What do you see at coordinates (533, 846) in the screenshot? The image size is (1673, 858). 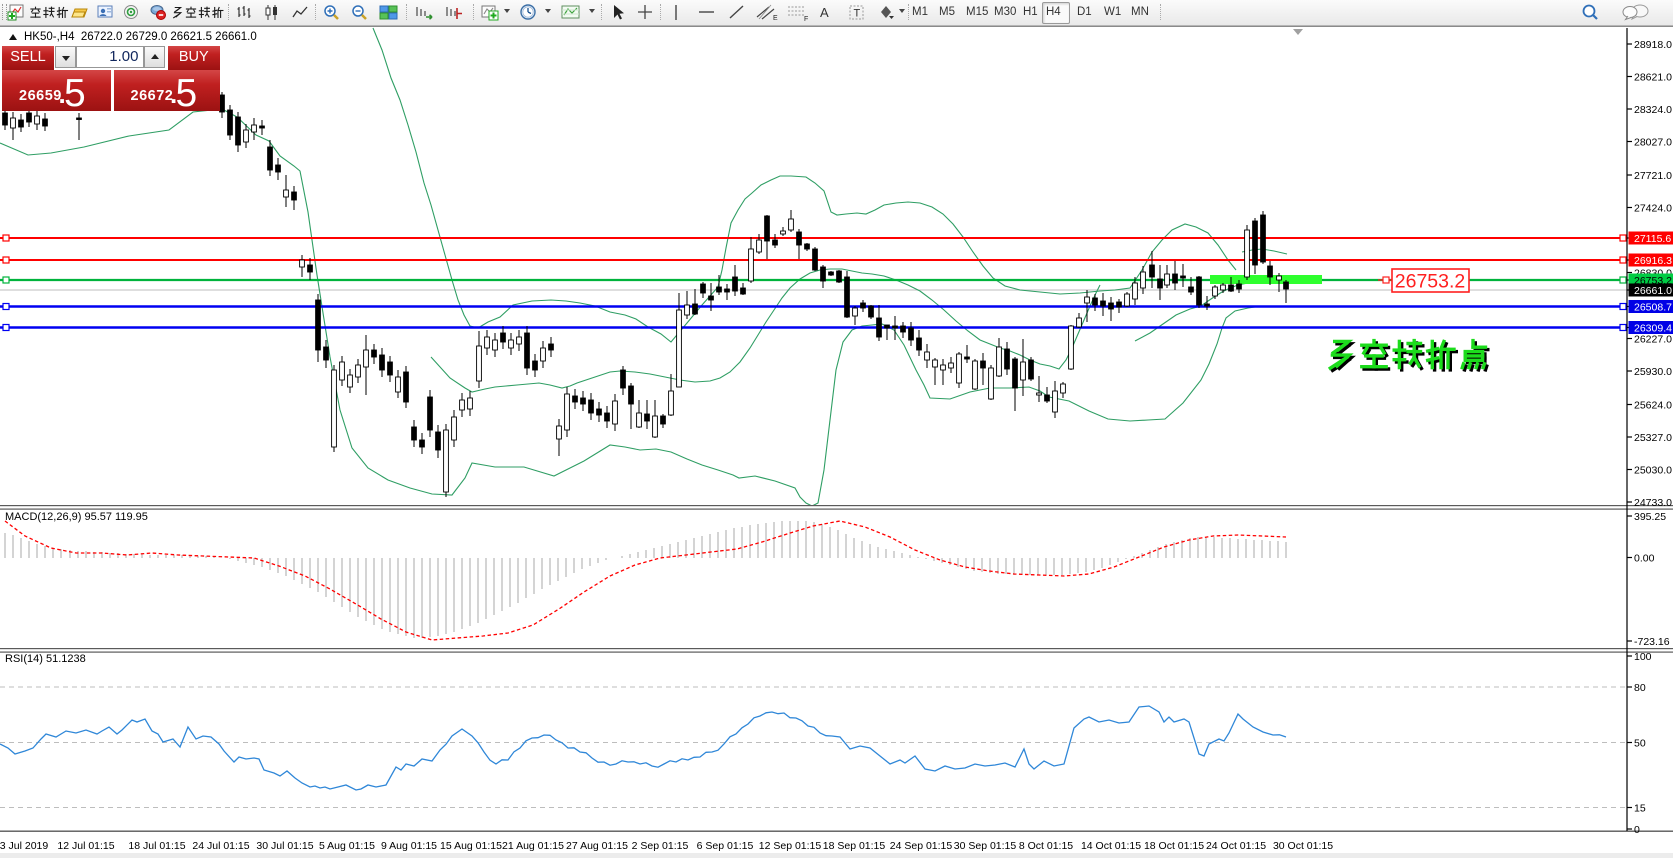 I see `svg-text: 21 Aug 01:15` at bounding box center [533, 846].